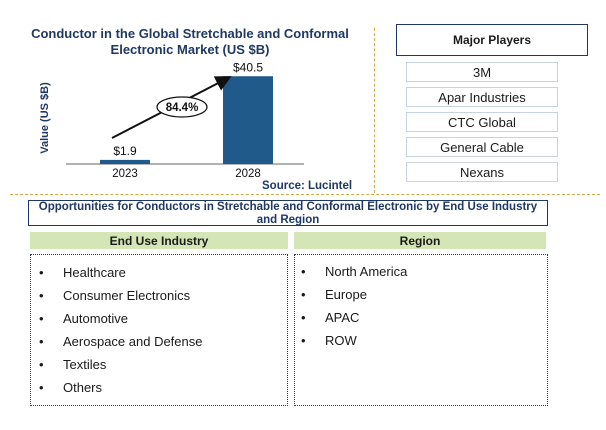  I want to click on list-item-label: Textiles, so click(85, 364).